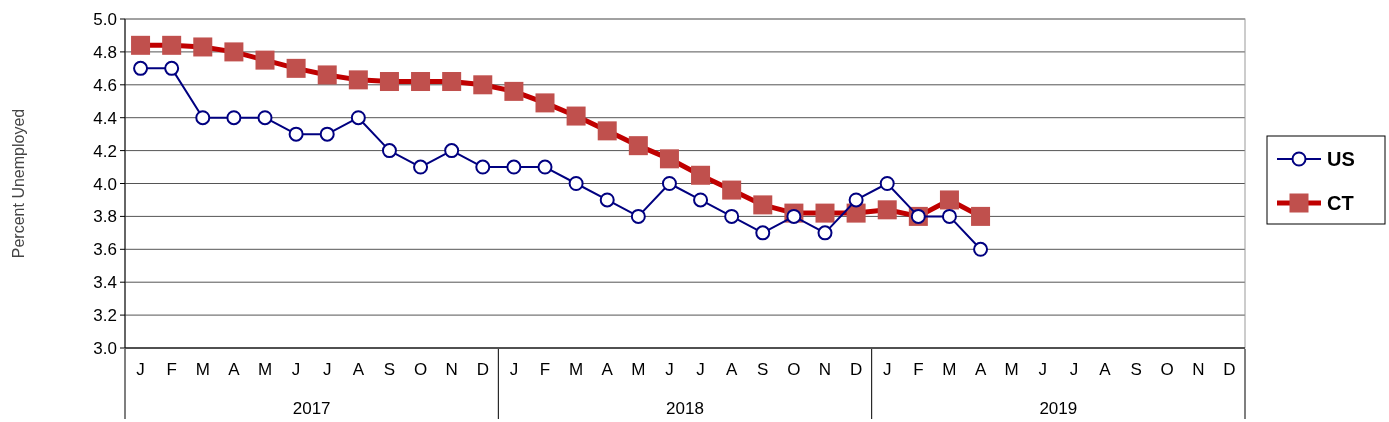 Image resolution: width=1389 pixels, height=422 pixels. I want to click on text: 2017, so click(311, 408).